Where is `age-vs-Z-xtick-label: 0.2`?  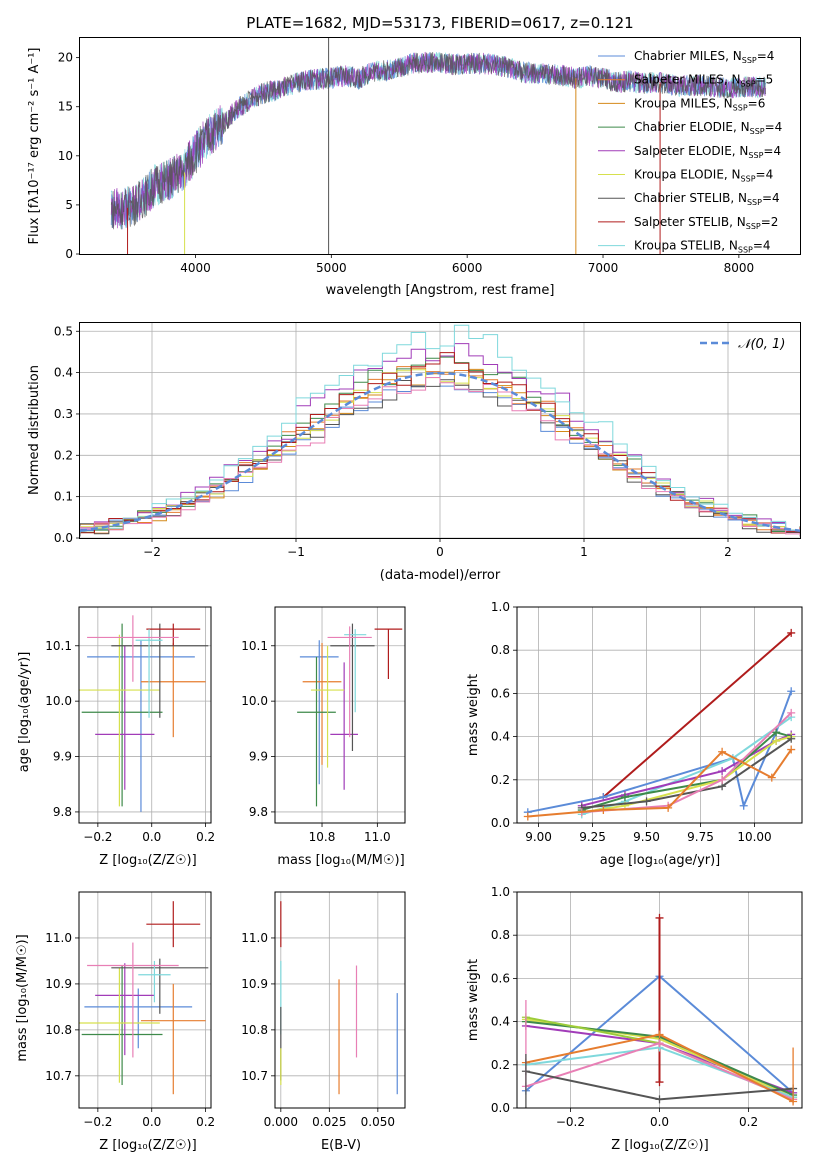 age-vs-Z-xtick-label: 0.2 is located at coordinates (205, 837).